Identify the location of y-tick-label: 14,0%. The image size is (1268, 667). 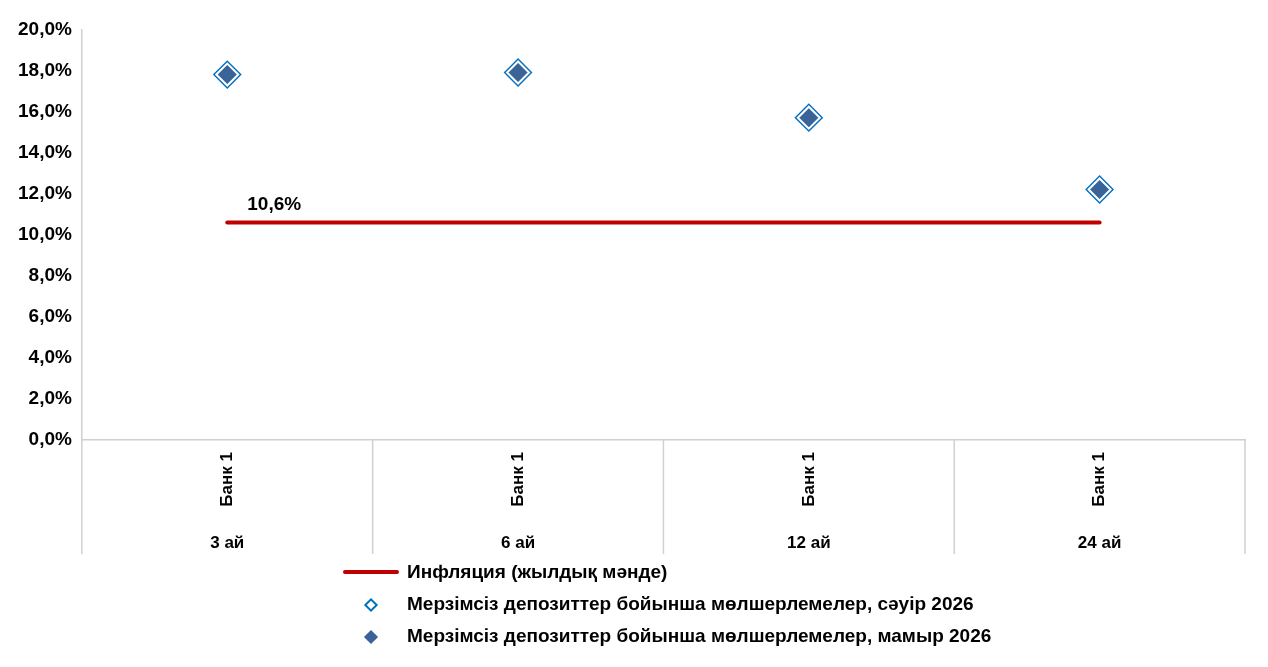
(45, 151).